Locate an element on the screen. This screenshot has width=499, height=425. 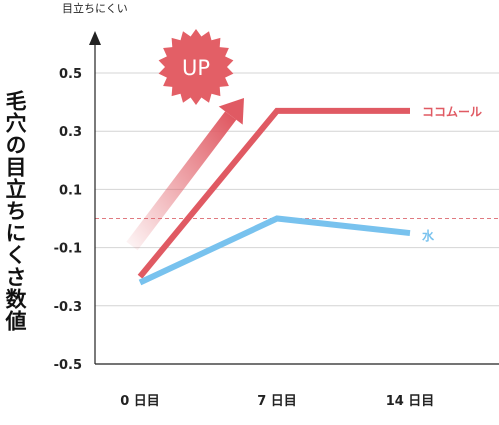
up-arrow-shaft is located at coordinates (181, 181).